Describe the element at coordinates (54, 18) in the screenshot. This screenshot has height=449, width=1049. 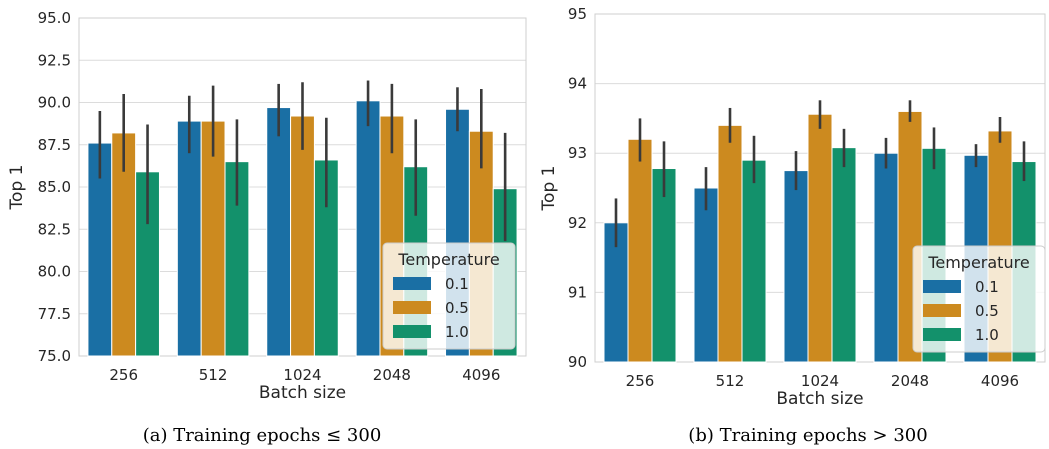
I see `y-tick-label: 95.0` at that location.